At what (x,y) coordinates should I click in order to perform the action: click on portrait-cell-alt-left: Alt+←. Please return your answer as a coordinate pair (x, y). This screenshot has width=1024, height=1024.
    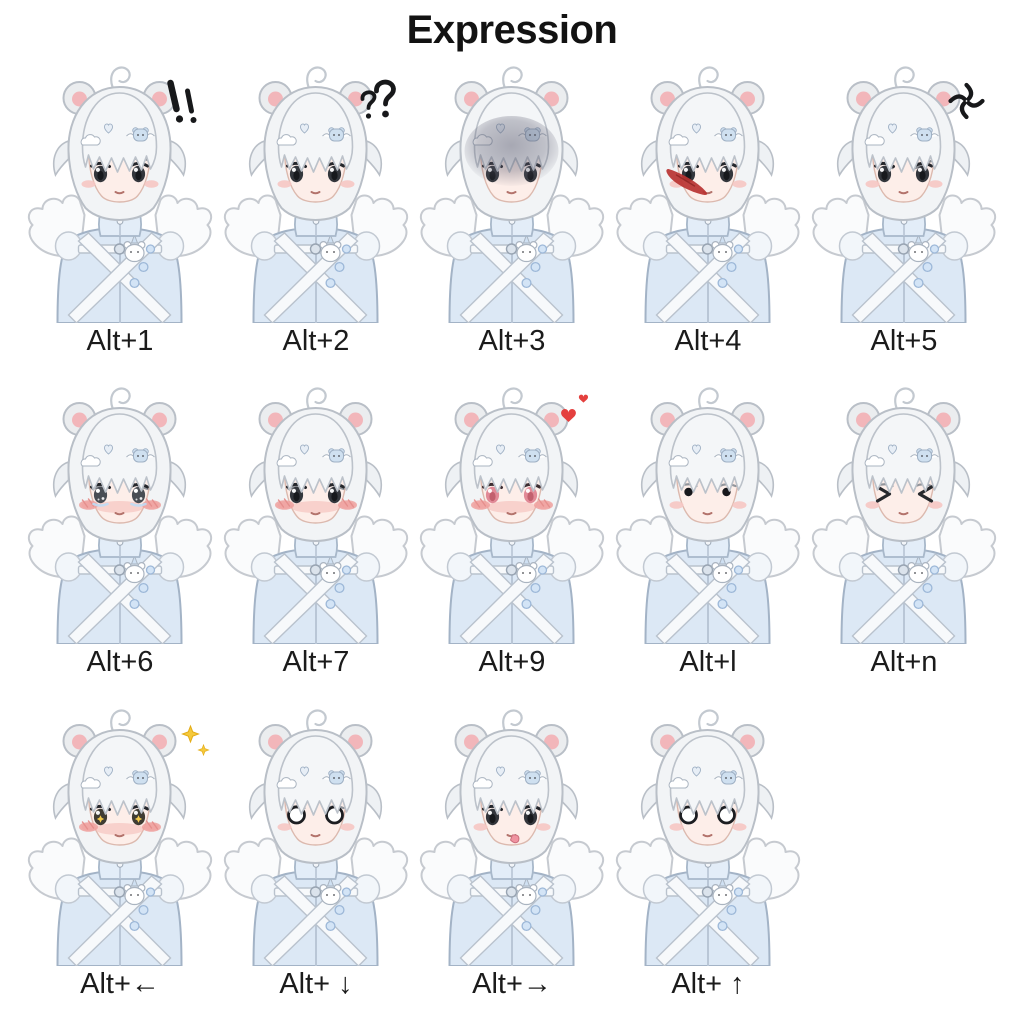
    Looking at the image, I should click on (120, 853).